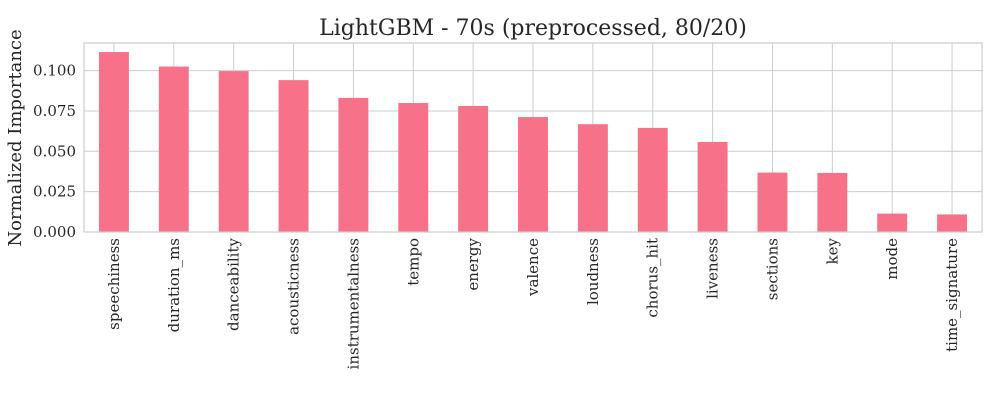 The image size is (1000, 400). What do you see at coordinates (173, 149) in the screenshot?
I see `bar-duration_ms` at bounding box center [173, 149].